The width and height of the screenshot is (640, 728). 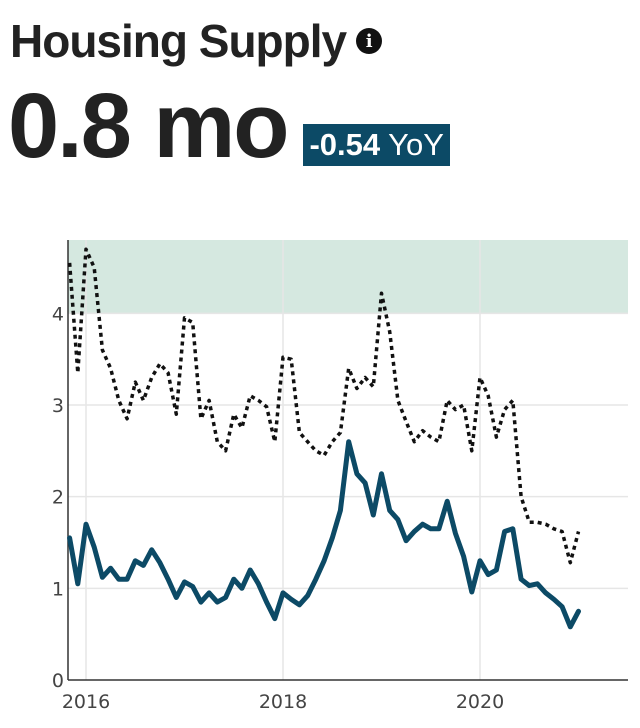 I want to click on y-tick-label: 1, so click(x=58, y=589).